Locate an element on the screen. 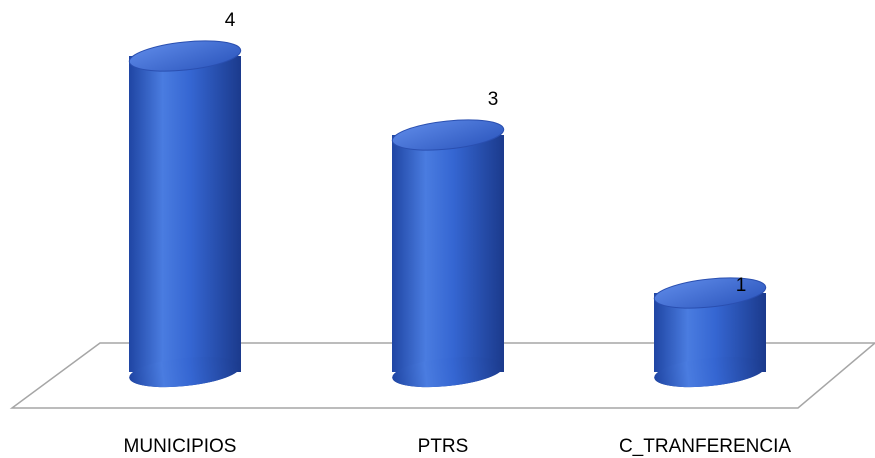  data-label: 4 is located at coordinates (230, 20).